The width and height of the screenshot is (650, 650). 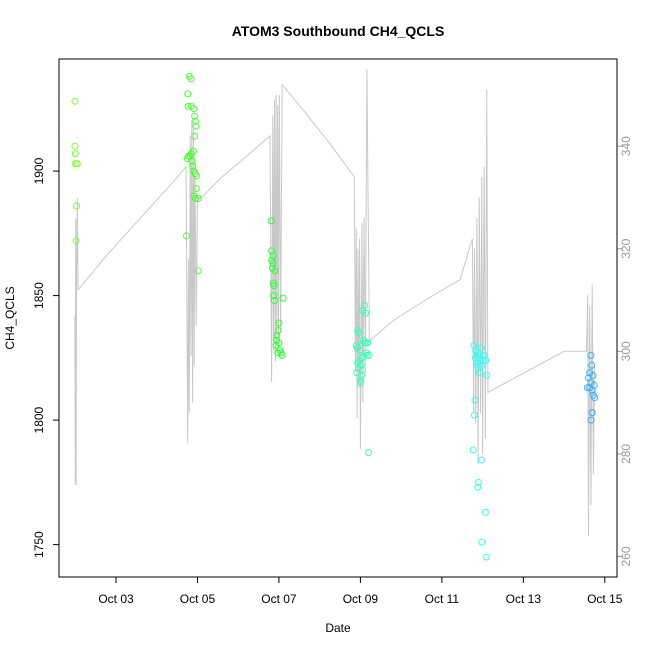 What do you see at coordinates (39, 419) in the screenshot?
I see `y-tick-label: 1800` at bounding box center [39, 419].